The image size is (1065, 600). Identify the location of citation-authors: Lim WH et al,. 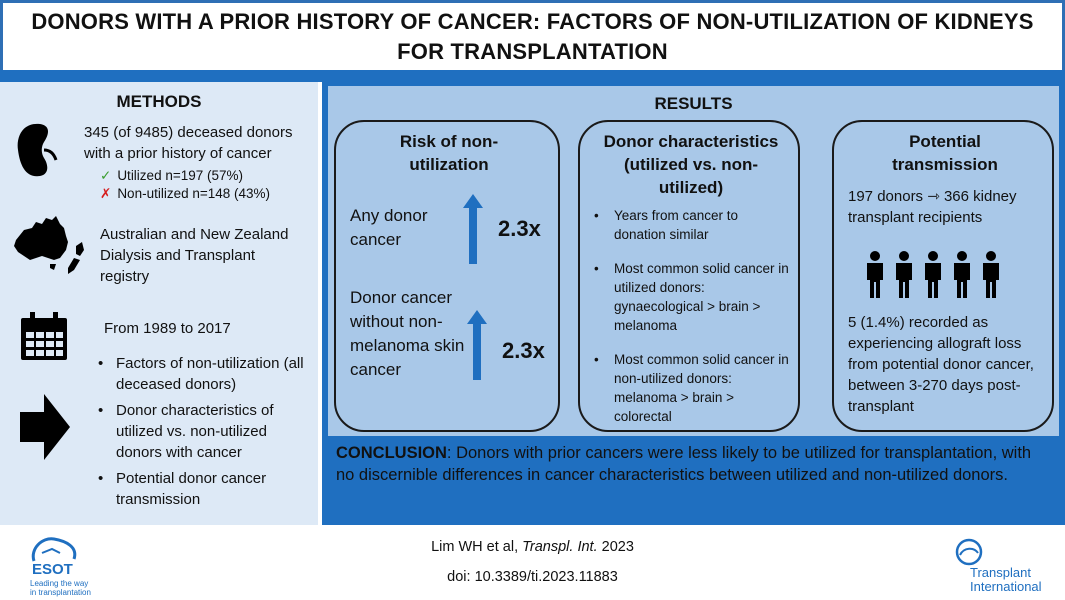
(477, 547).